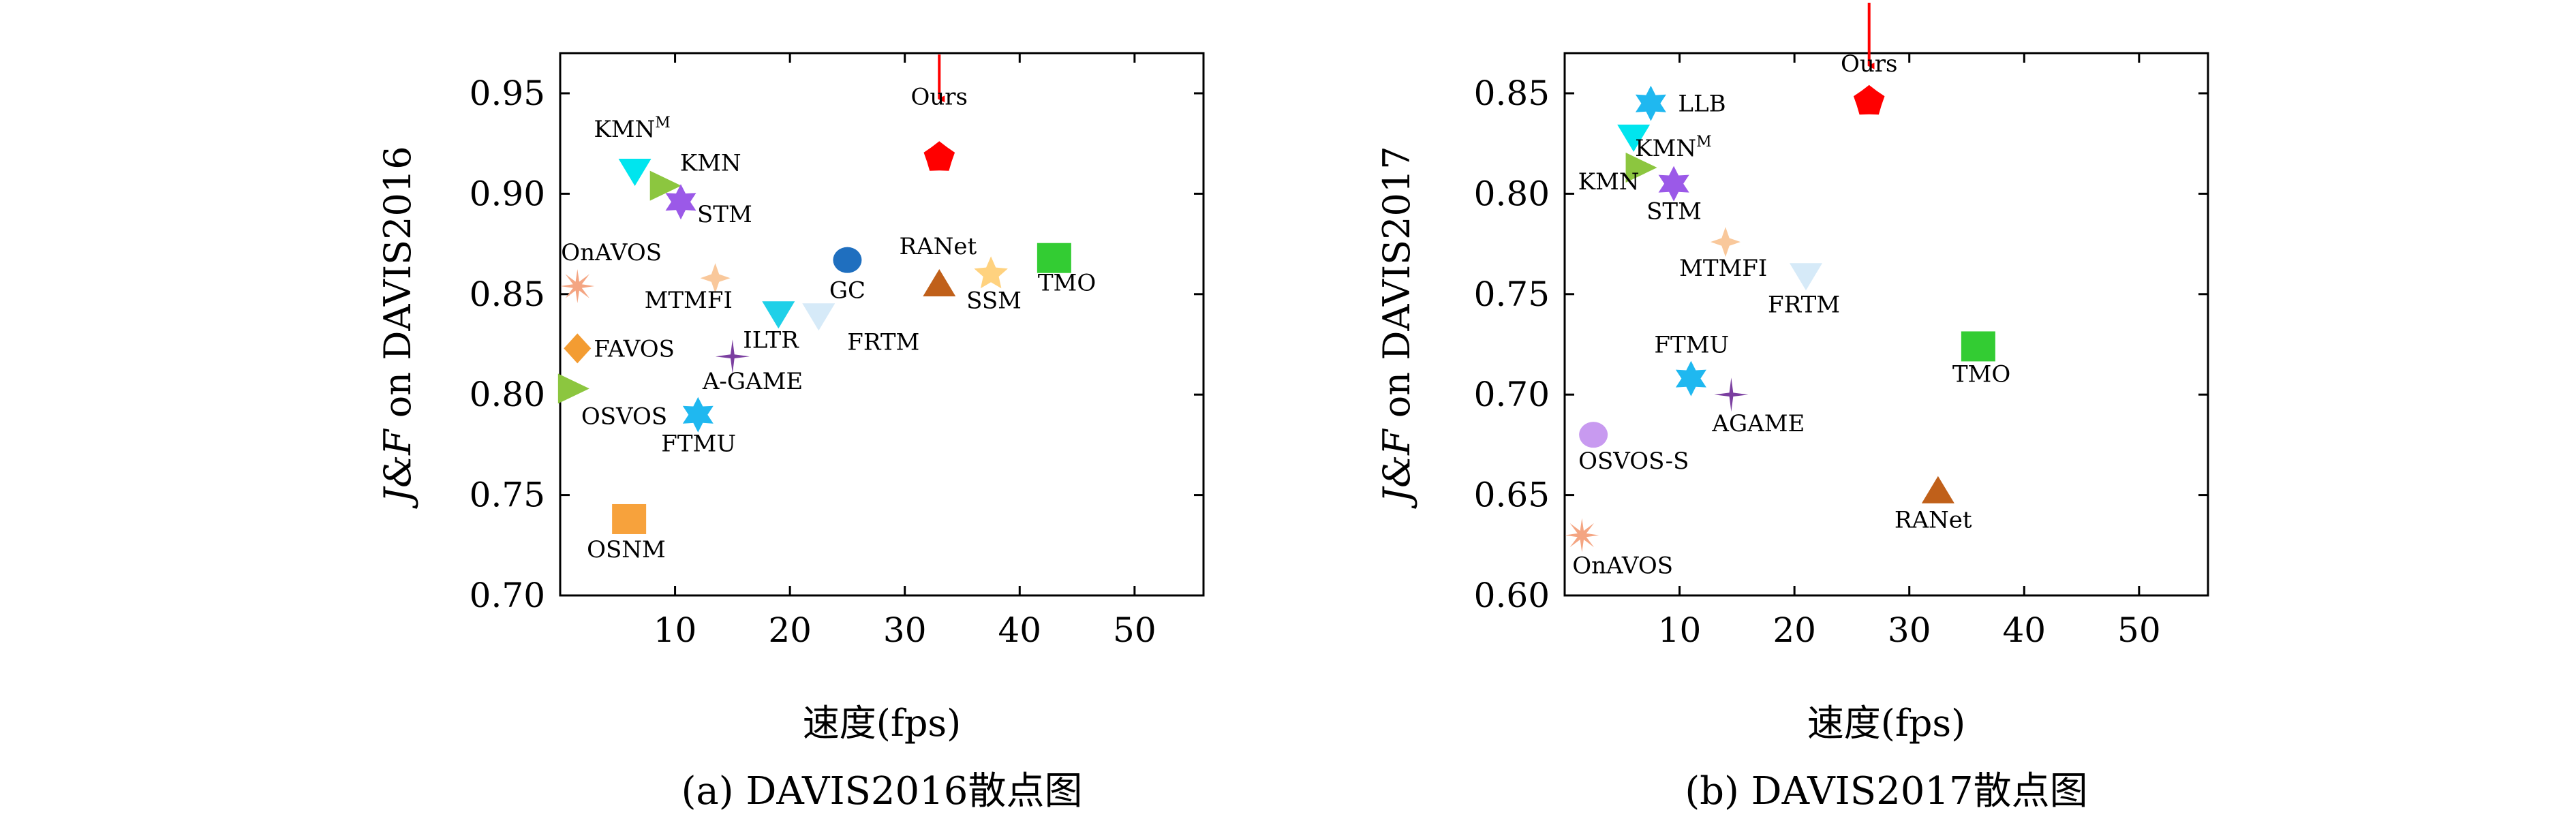 Image resolution: width=2576 pixels, height=823 pixels. What do you see at coordinates (1758, 423) in the screenshot?
I see `point-label: AGAME` at bounding box center [1758, 423].